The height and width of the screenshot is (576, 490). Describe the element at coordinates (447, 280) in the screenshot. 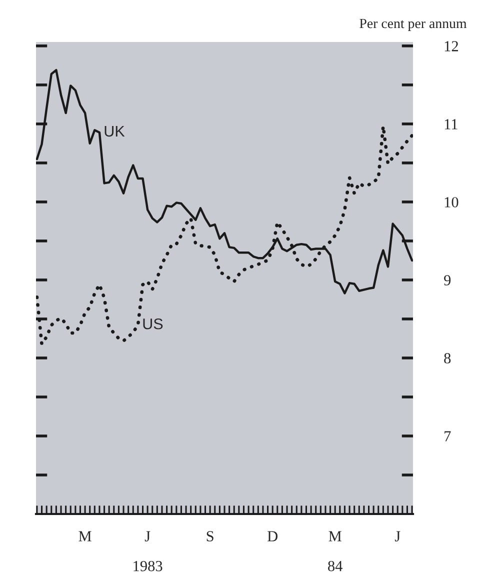

I see `y-tick-label: 9` at that location.